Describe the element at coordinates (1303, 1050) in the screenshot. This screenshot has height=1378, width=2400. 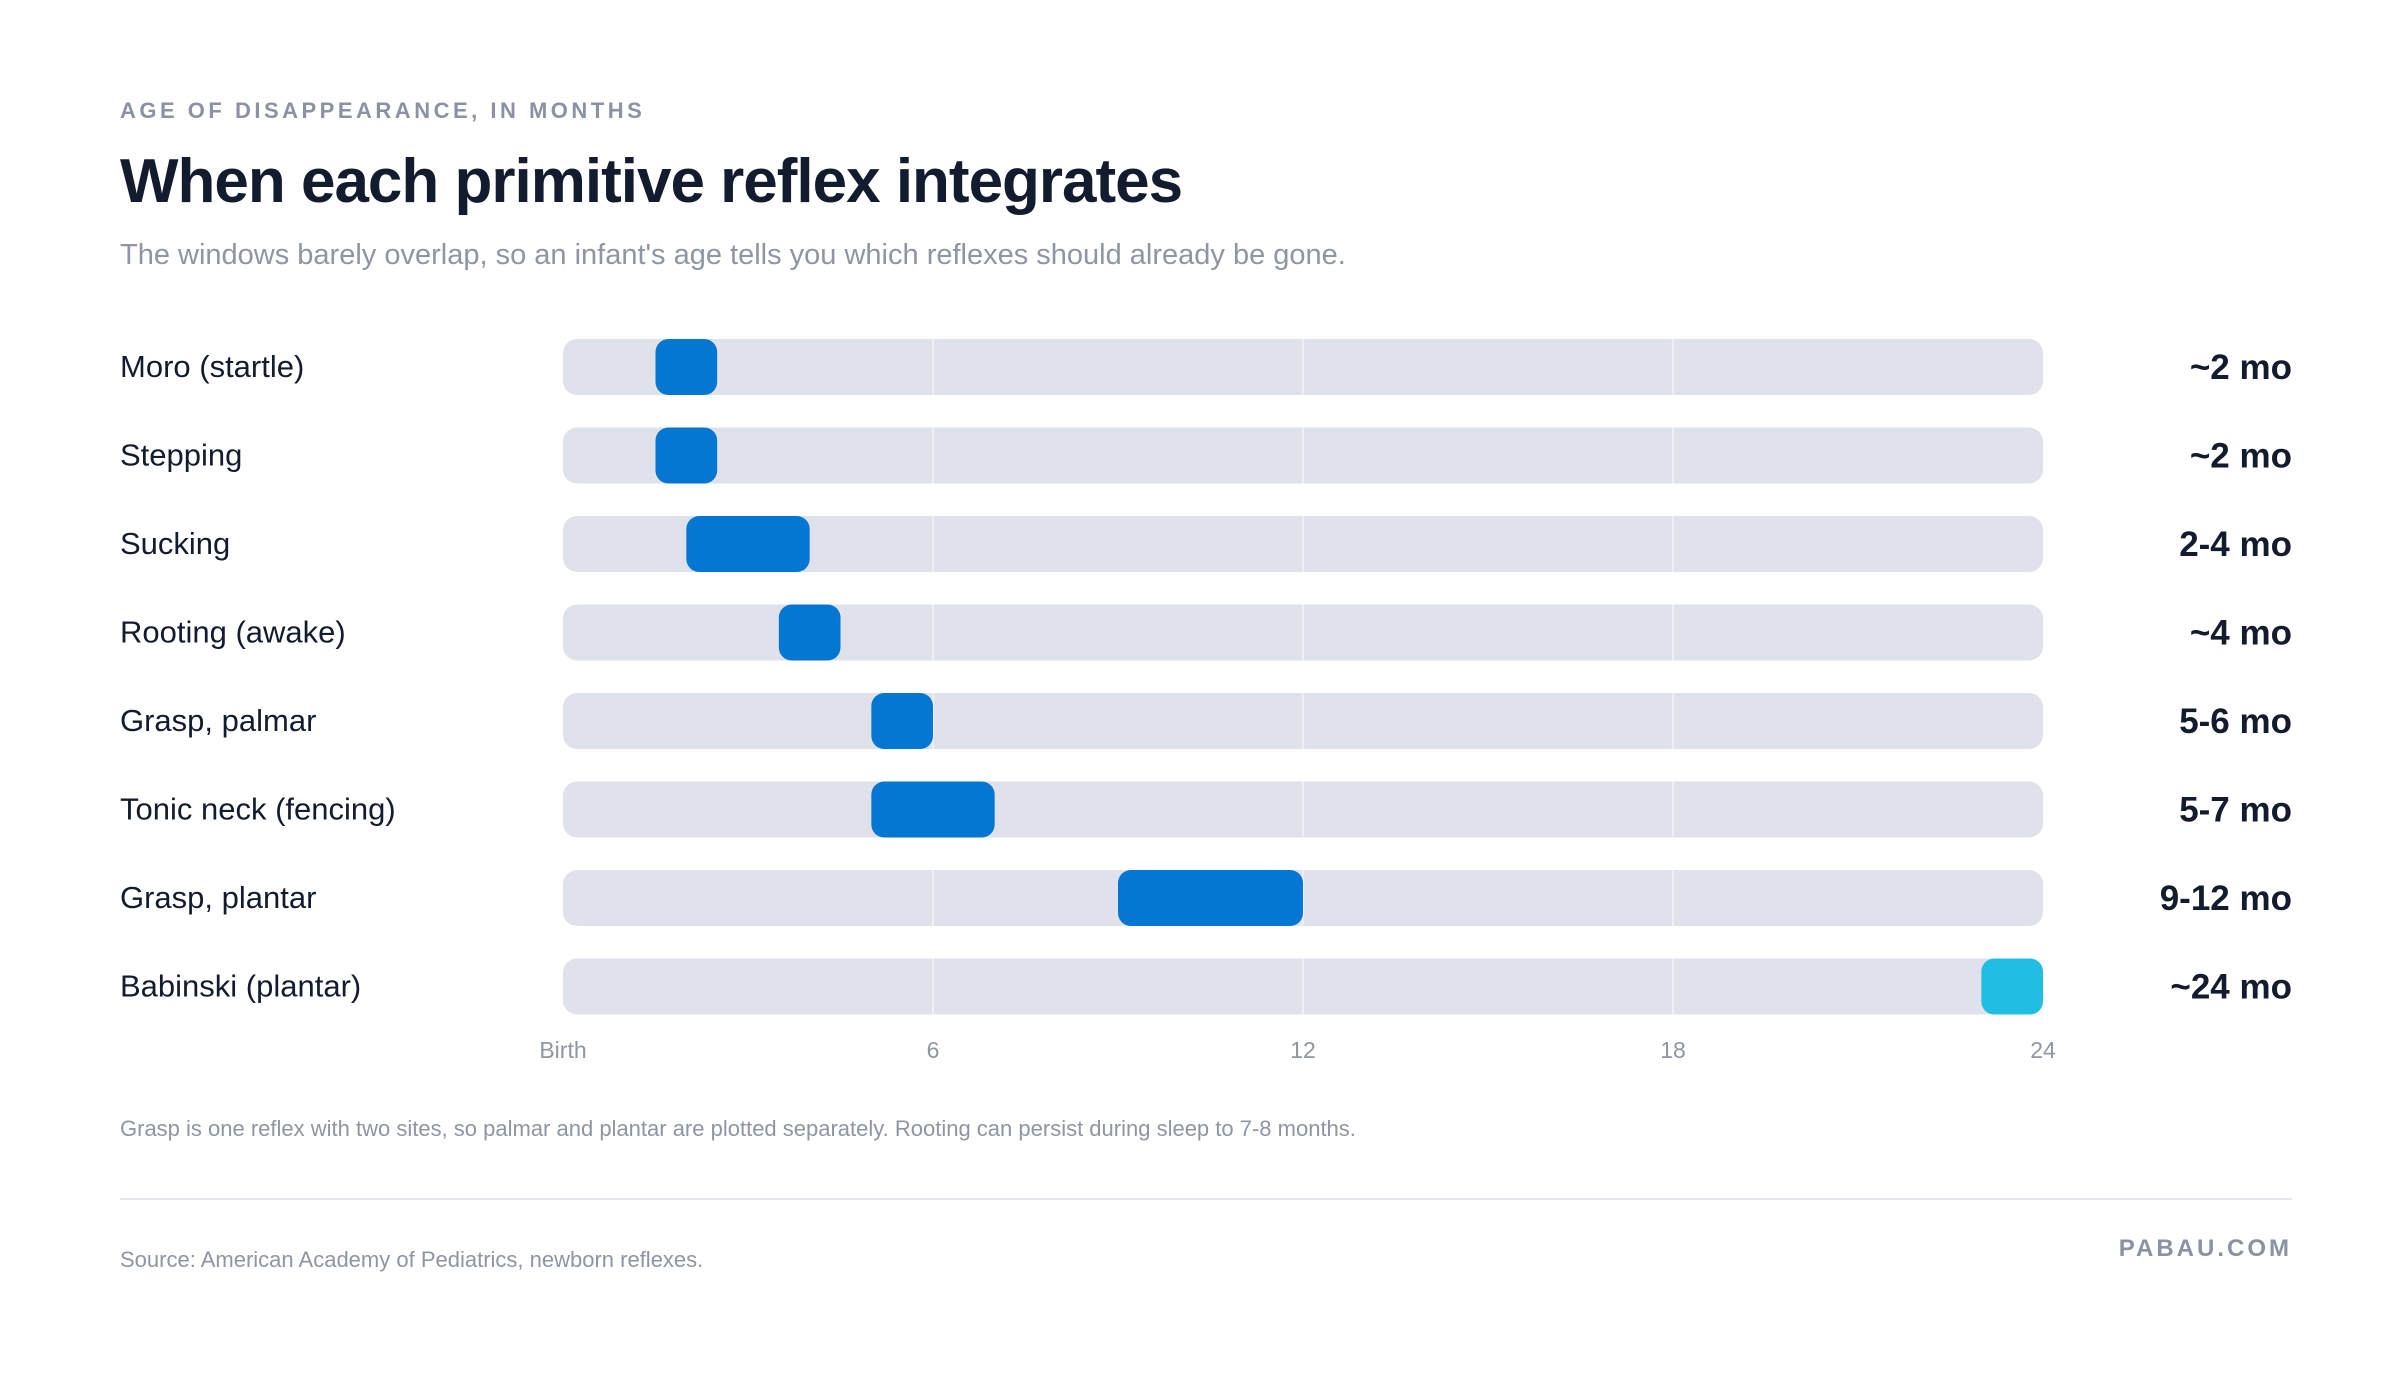
I see `x-tick-label: 12` at that location.